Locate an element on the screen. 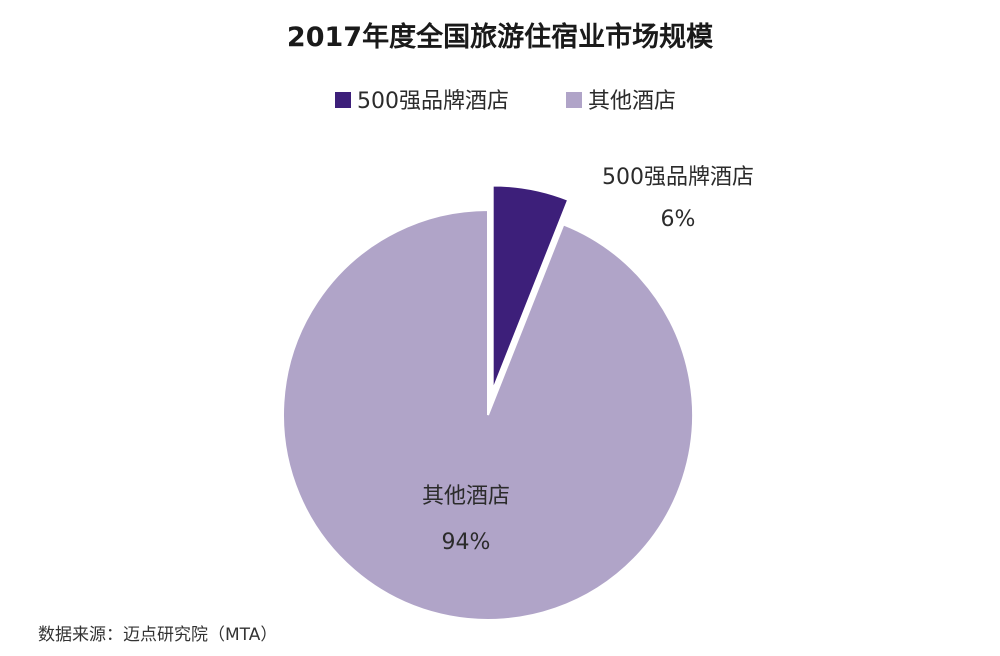  slice-value-other: 94% is located at coordinates (466, 542).